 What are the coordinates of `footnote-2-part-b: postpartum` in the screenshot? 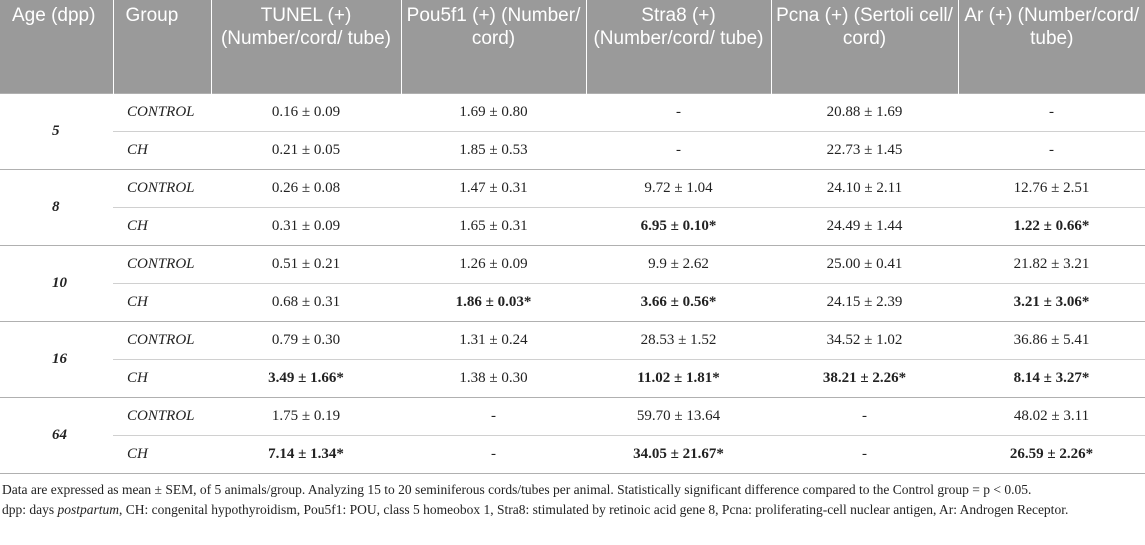 It's located at (88, 509).